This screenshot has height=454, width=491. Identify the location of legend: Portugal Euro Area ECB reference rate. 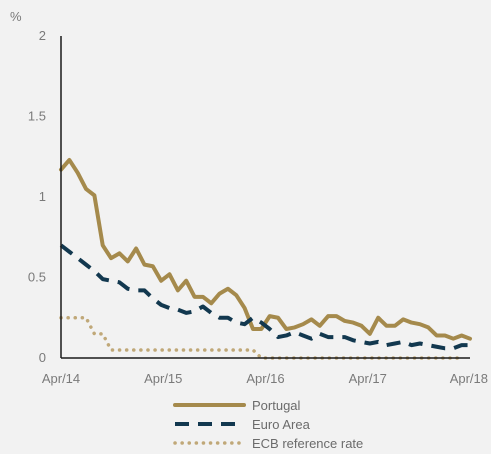
(268, 424).